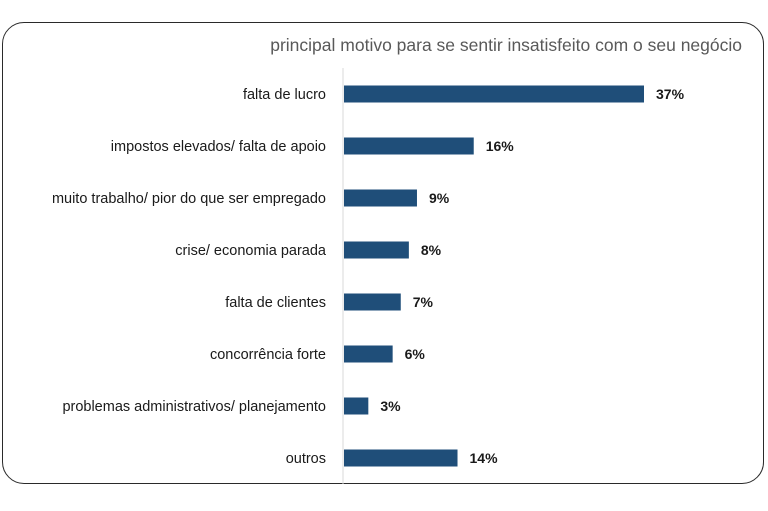  I want to click on category-label: falta de lucro, so click(284, 95).